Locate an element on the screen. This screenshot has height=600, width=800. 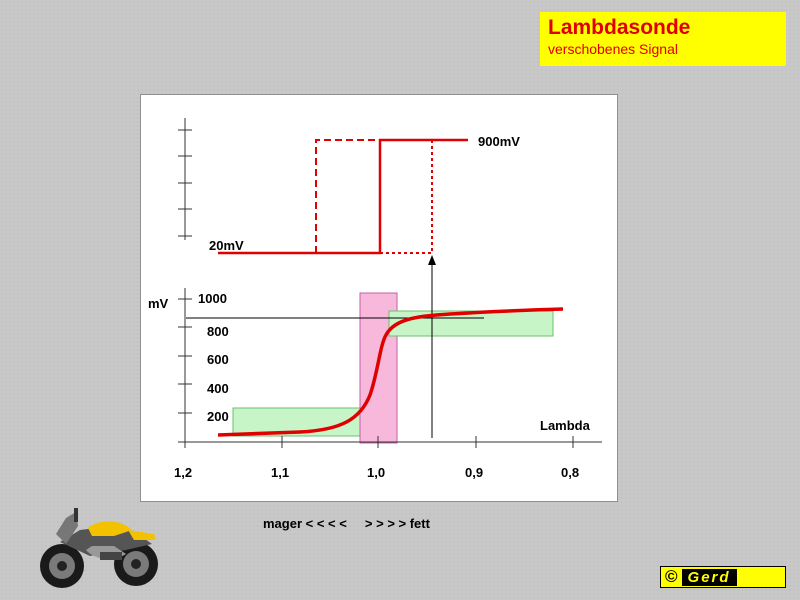
copyright-brand: Gerd is located at coordinates (709, 577).